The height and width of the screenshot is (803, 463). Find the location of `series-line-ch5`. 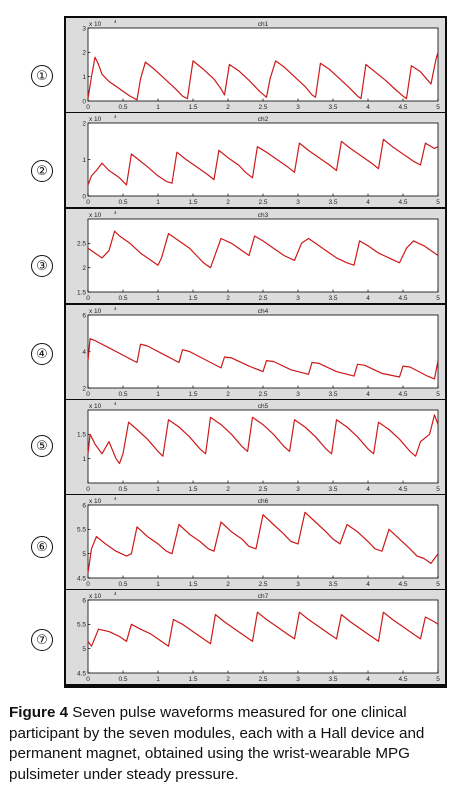

series-line-ch5 is located at coordinates (263, 439).